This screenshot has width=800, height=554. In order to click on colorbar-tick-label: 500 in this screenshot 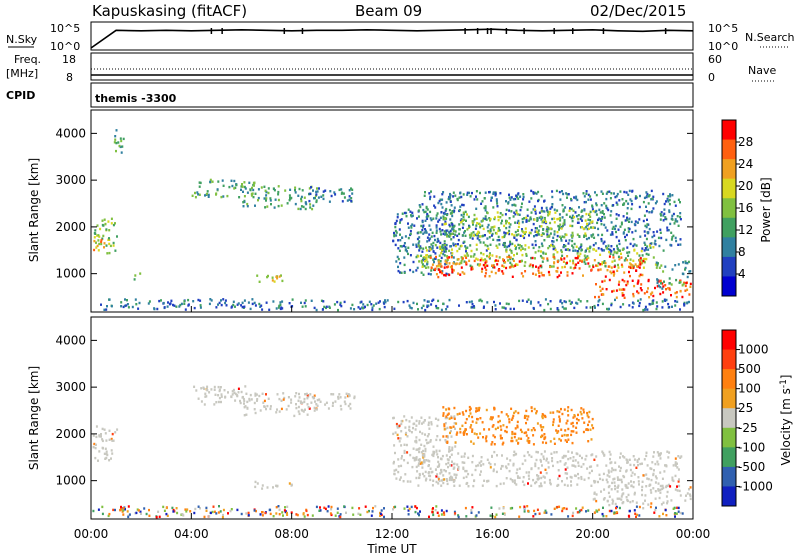, I will do `click(749, 369)`.